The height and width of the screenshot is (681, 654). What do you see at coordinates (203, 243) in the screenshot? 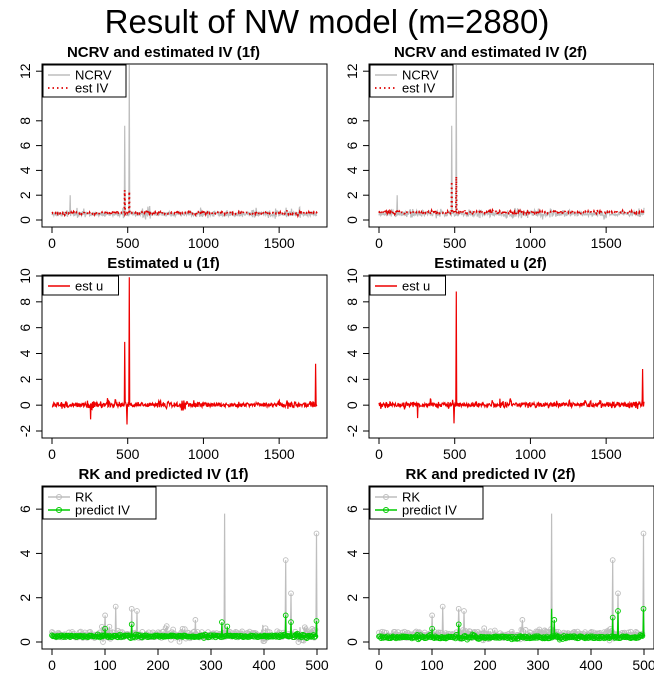
I see `x-tick-label: 1000` at bounding box center [203, 243].